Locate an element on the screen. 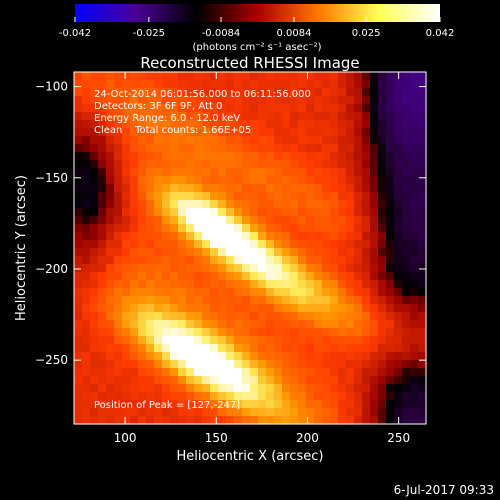 The height and width of the screenshot is (500, 500). x-axis-label: Heliocentric X (arcsec) is located at coordinates (250, 456).